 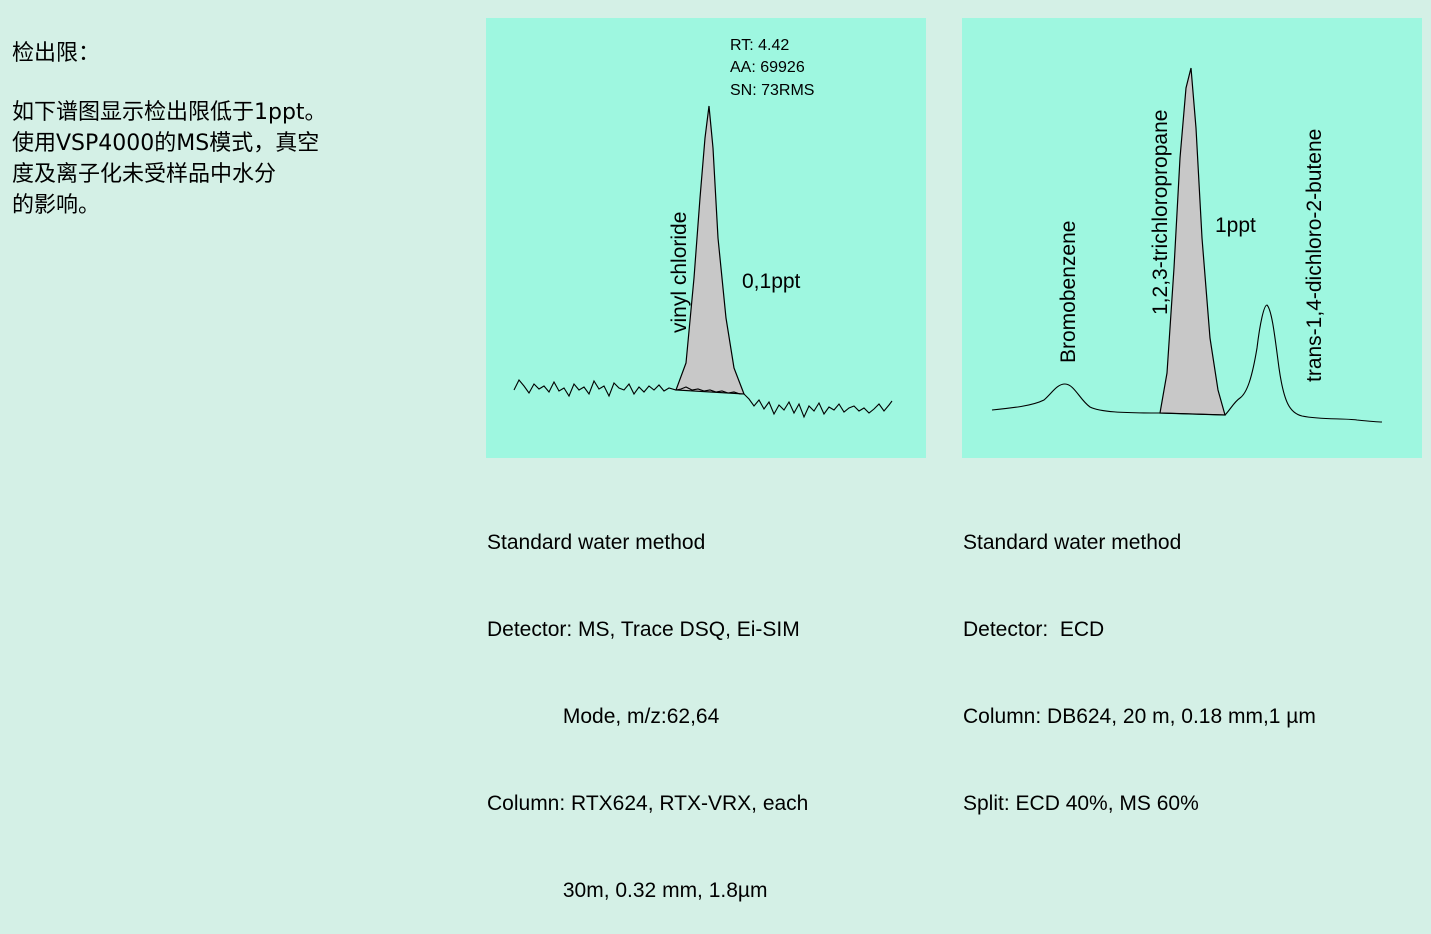 I want to click on concentration-label-right: 1ppt, so click(x=1235, y=225).